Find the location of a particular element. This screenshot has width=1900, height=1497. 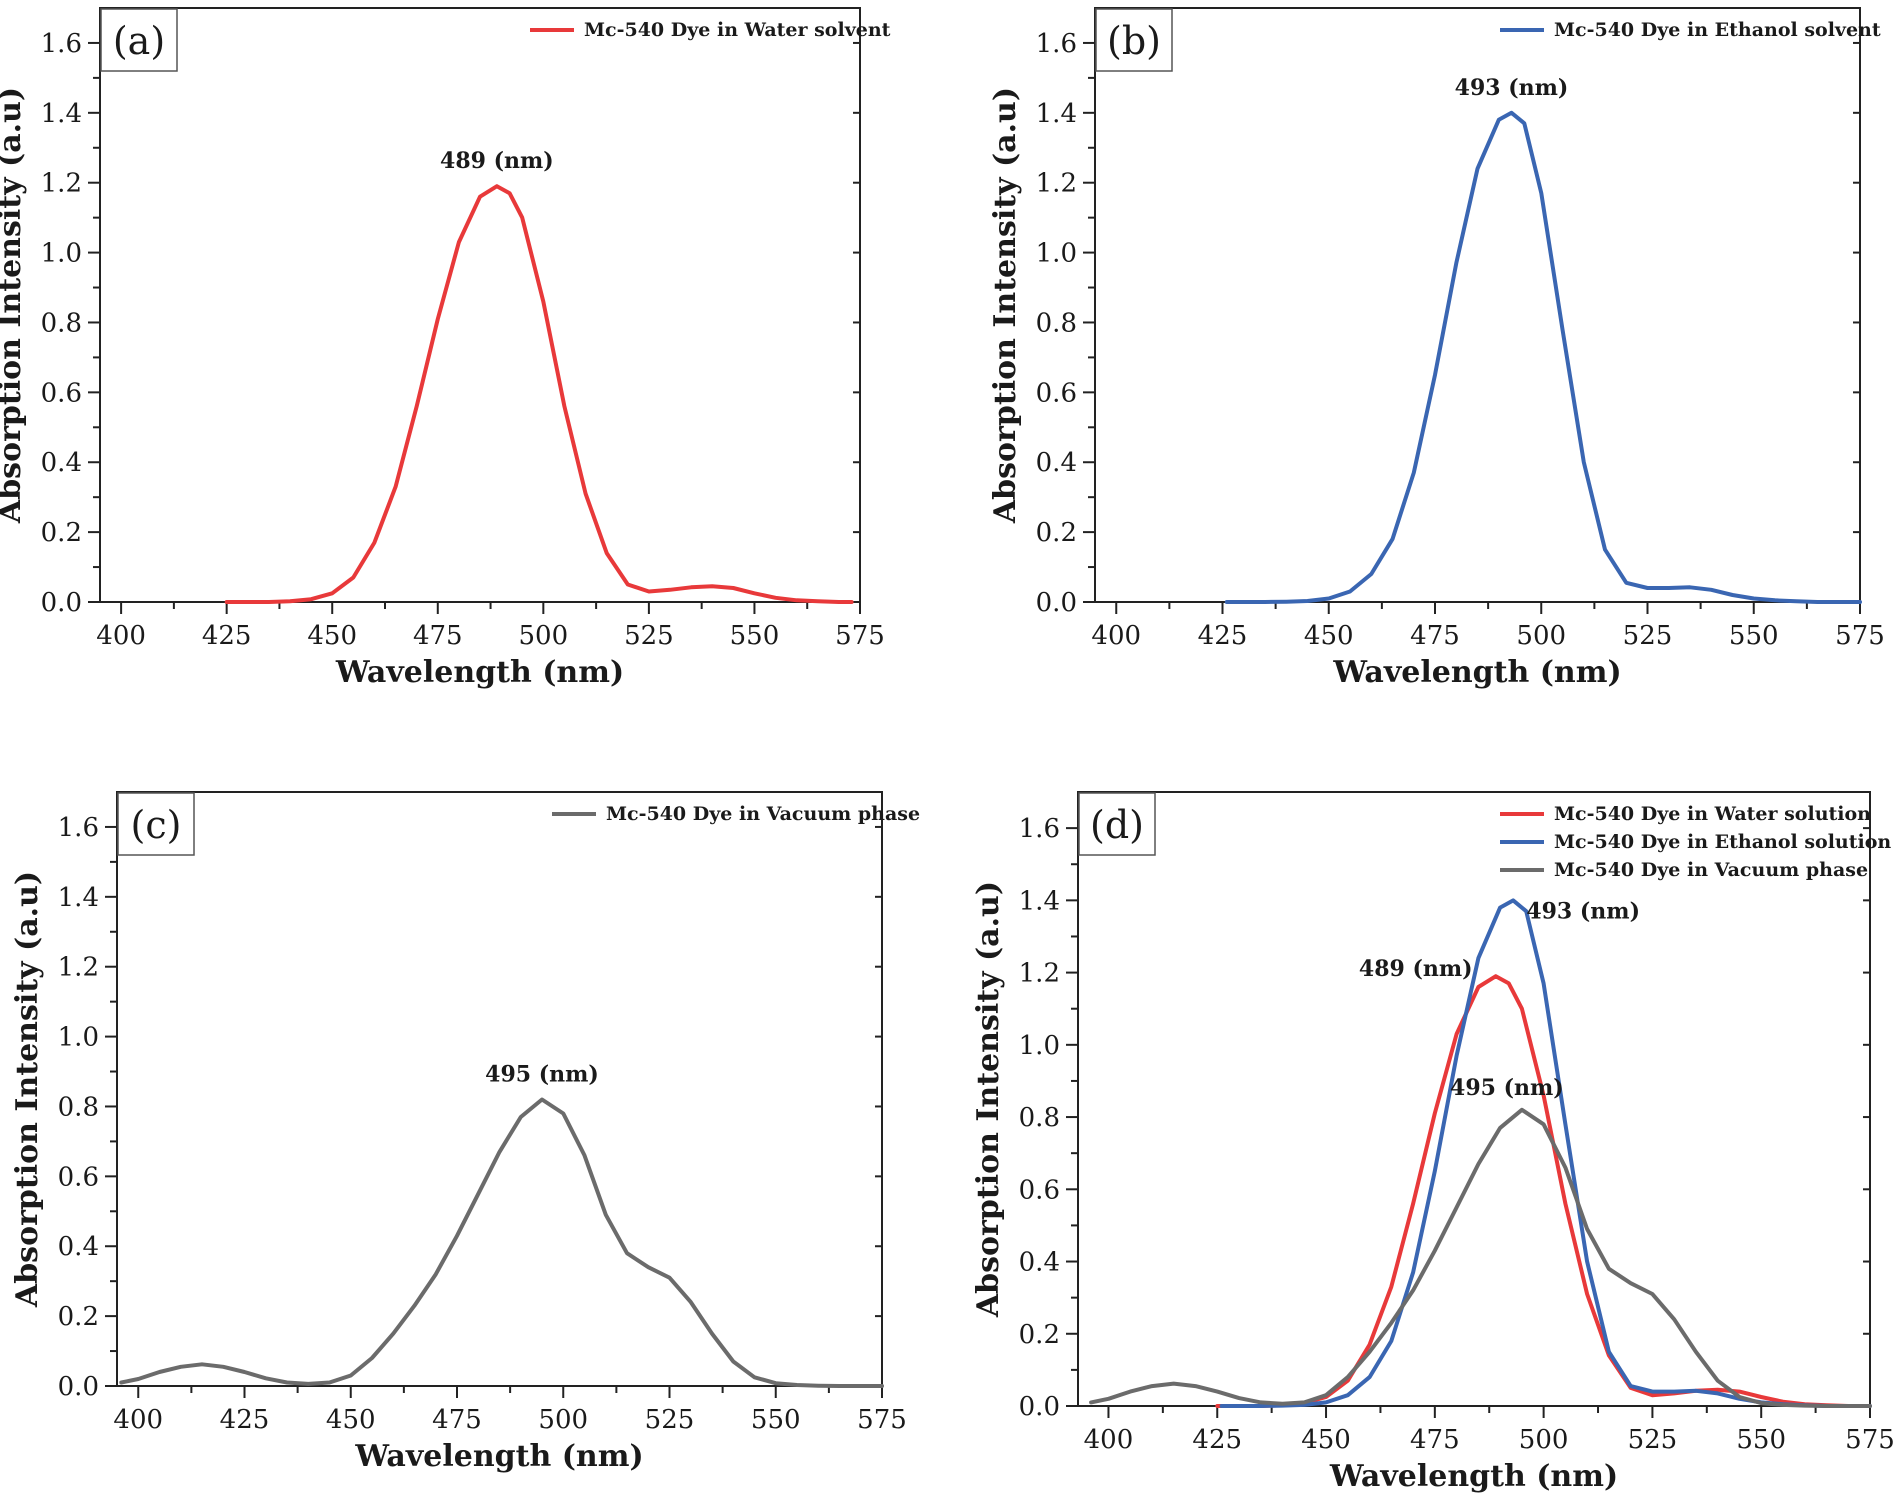

peak-annotation: 489 (nm) is located at coordinates (497, 161).